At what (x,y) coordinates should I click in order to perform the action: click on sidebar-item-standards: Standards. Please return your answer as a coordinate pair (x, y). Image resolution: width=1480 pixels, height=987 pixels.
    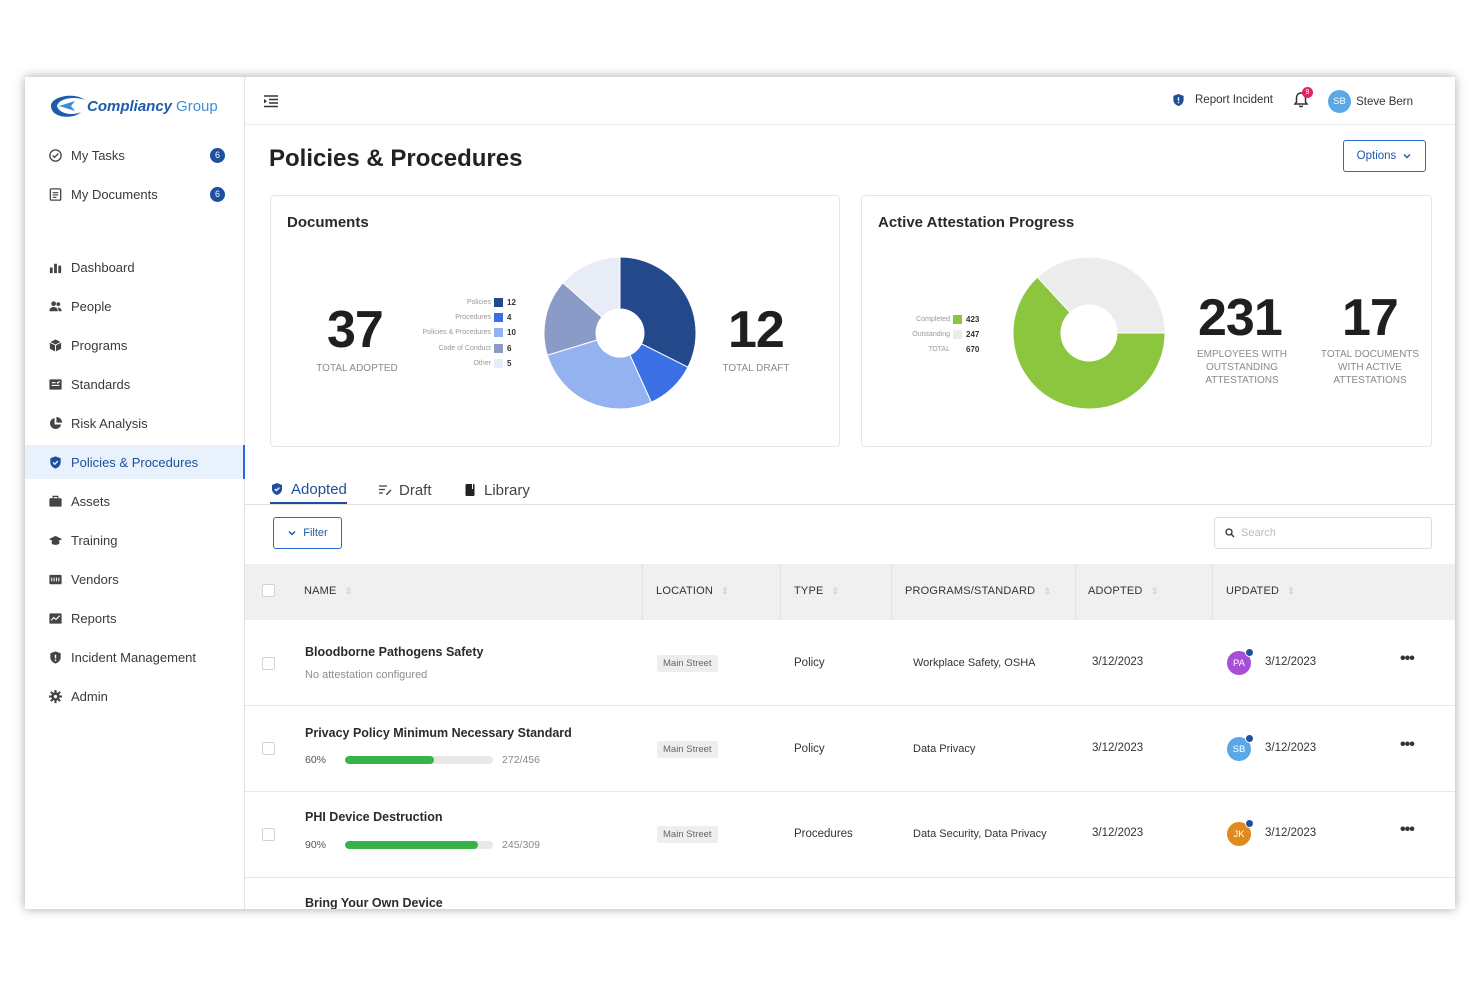
    Looking at the image, I should click on (135, 384).